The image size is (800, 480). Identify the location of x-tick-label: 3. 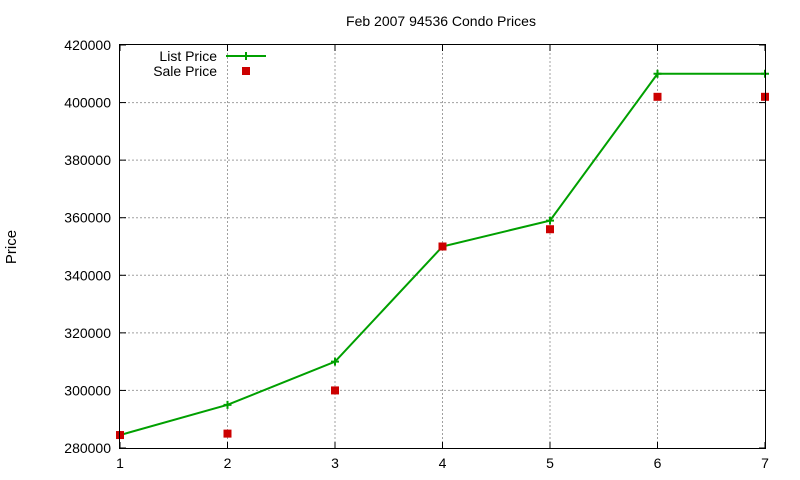
(335, 463).